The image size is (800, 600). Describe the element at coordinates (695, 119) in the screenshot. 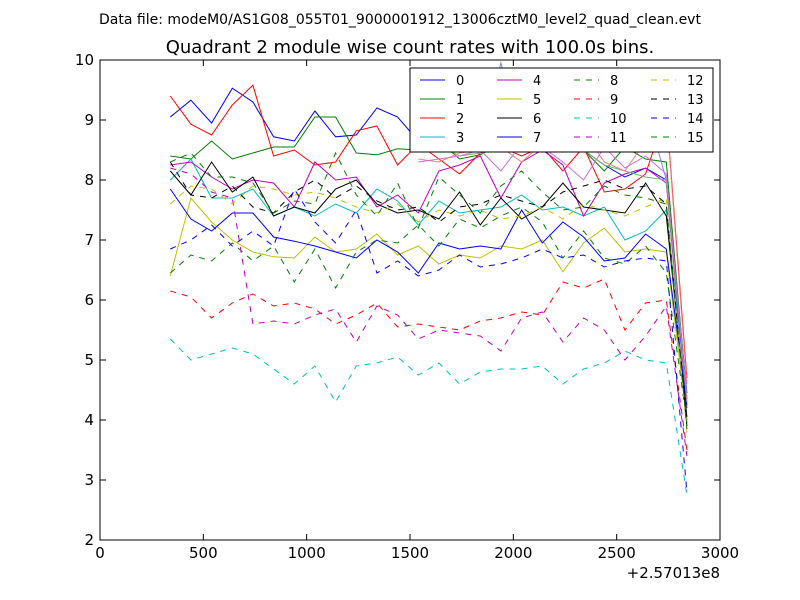

I see `legend-label: 14` at that location.